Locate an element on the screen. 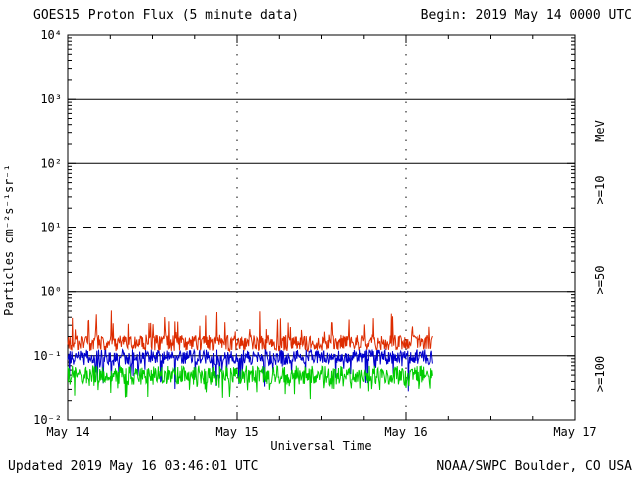 The width and height of the screenshot is (640, 480). legend-geq100-label: >=100 is located at coordinates (600, 374).